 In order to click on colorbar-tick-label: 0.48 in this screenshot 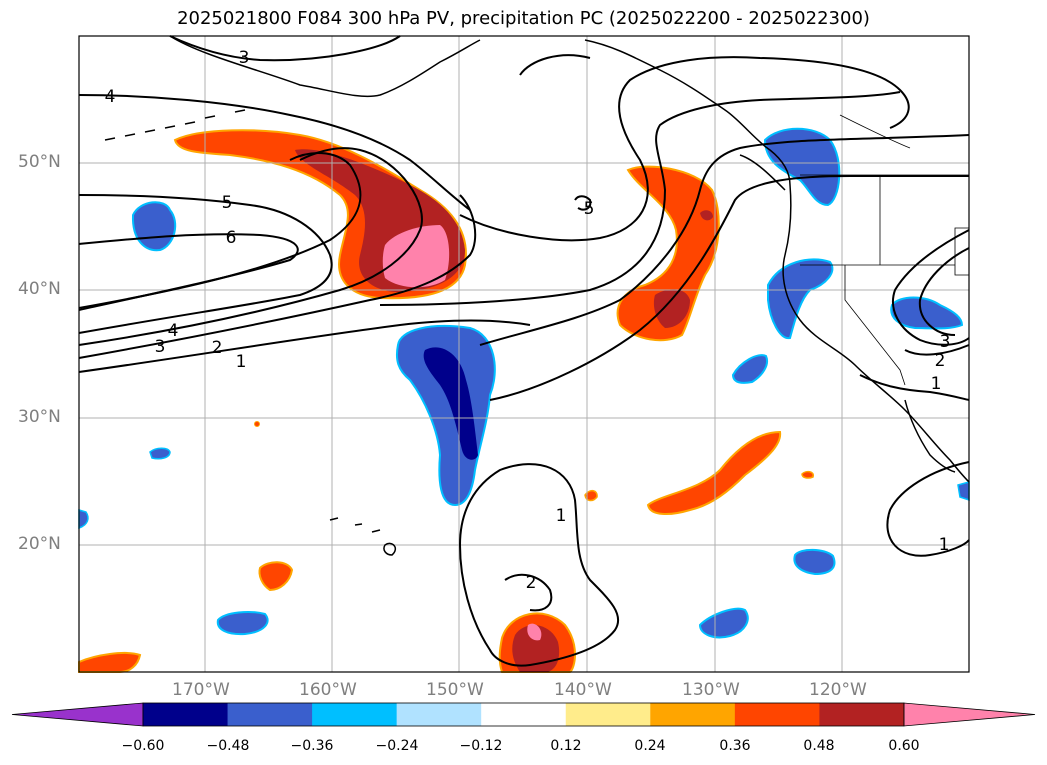, I will do `click(819, 746)`.